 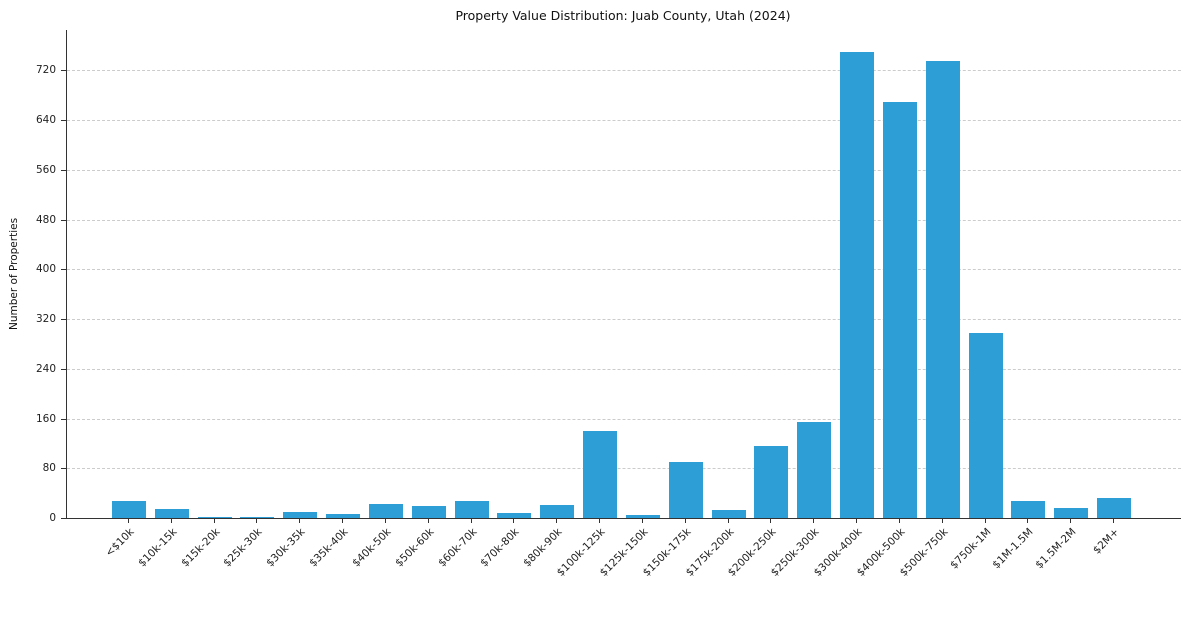 What do you see at coordinates (45, 418) in the screenshot?
I see `y-tick-label: 160` at bounding box center [45, 418].